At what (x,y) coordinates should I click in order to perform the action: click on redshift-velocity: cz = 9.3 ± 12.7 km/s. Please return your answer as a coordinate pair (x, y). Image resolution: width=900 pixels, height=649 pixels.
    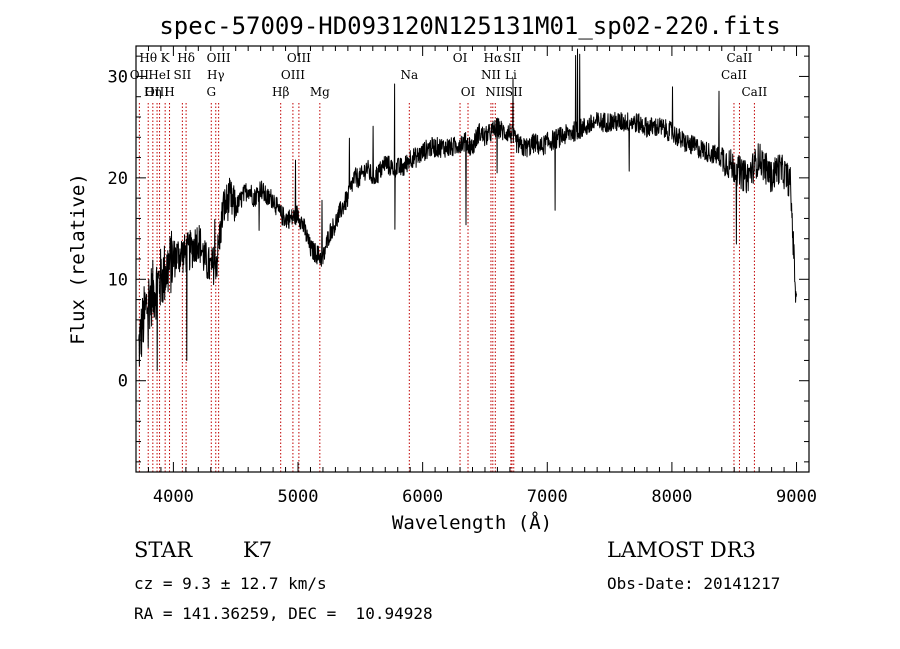
    Looking at the image, I should click on (230, 583).